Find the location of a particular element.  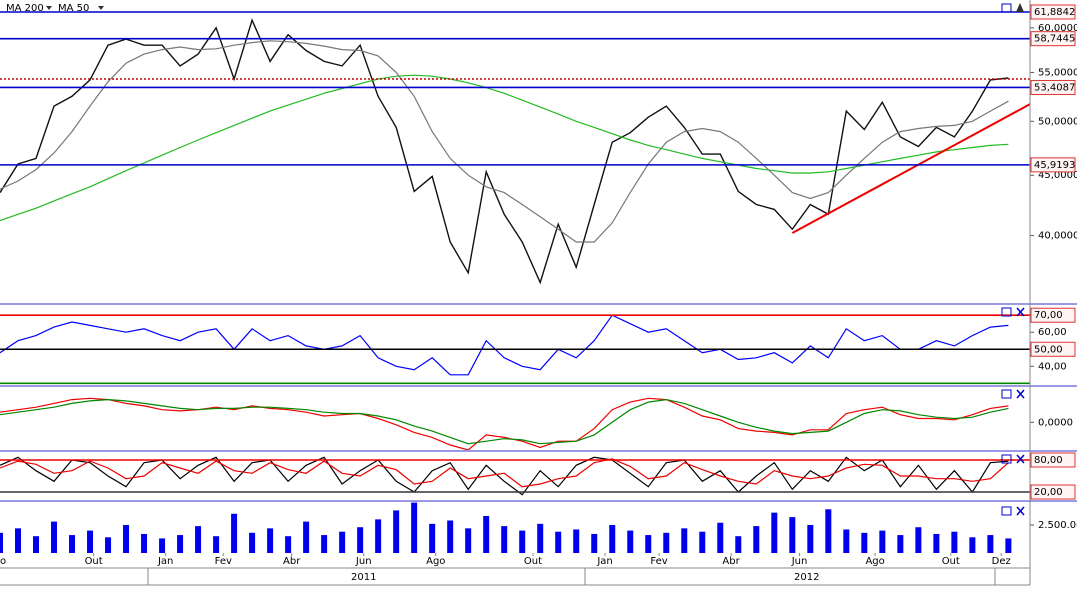

level-label: 45,9193 is located at coordinates (1054, 165).